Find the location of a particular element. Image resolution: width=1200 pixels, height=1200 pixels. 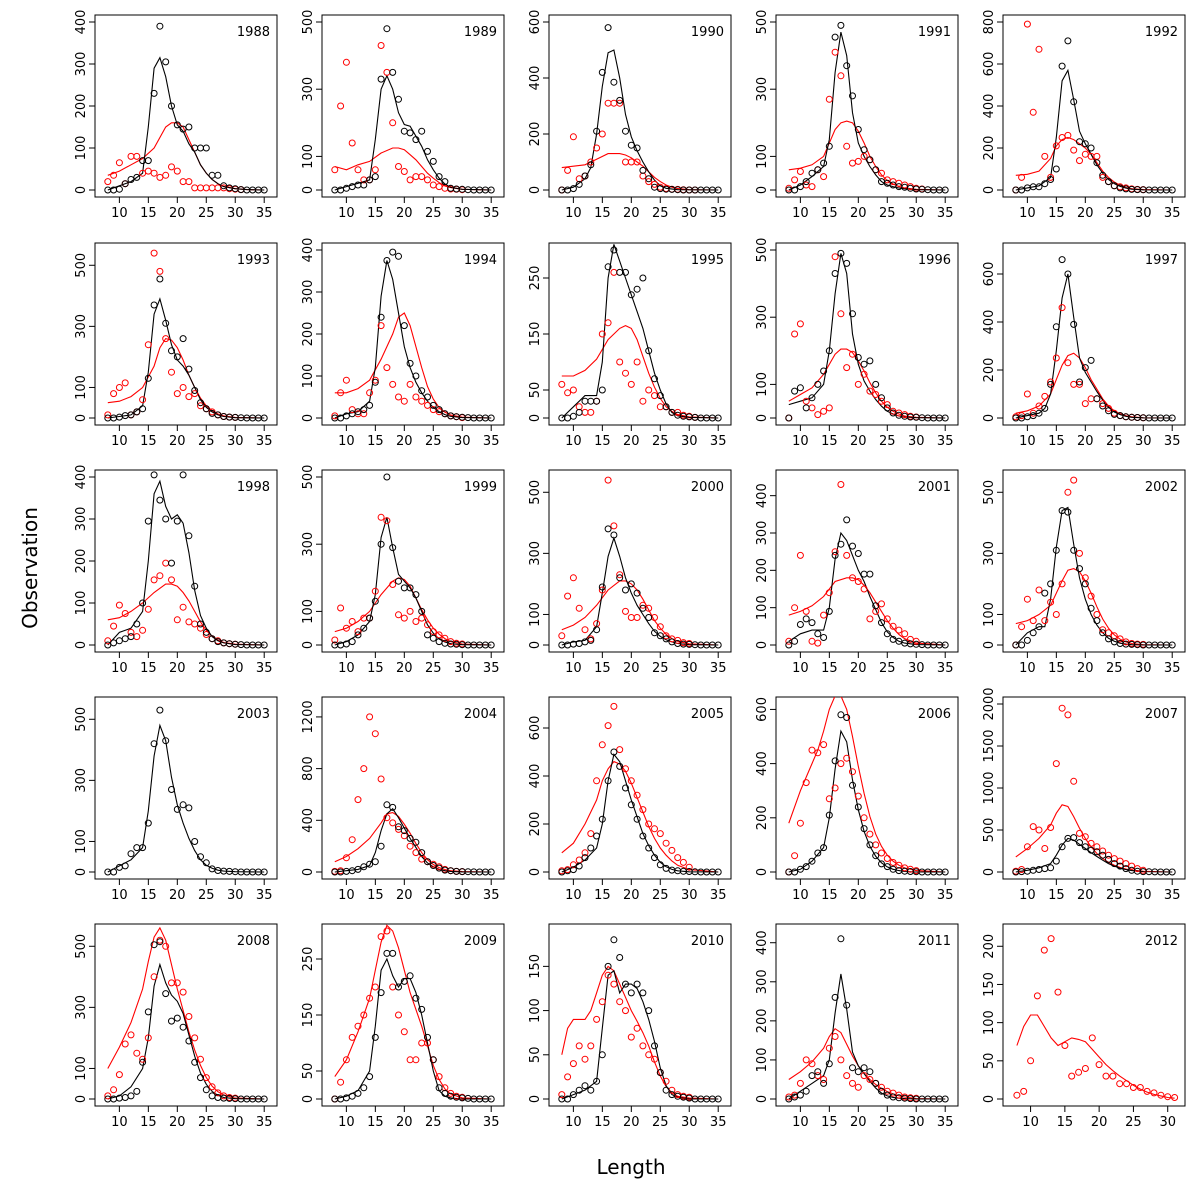

y-tick-label: 800 is located at coordinates (989, 22).